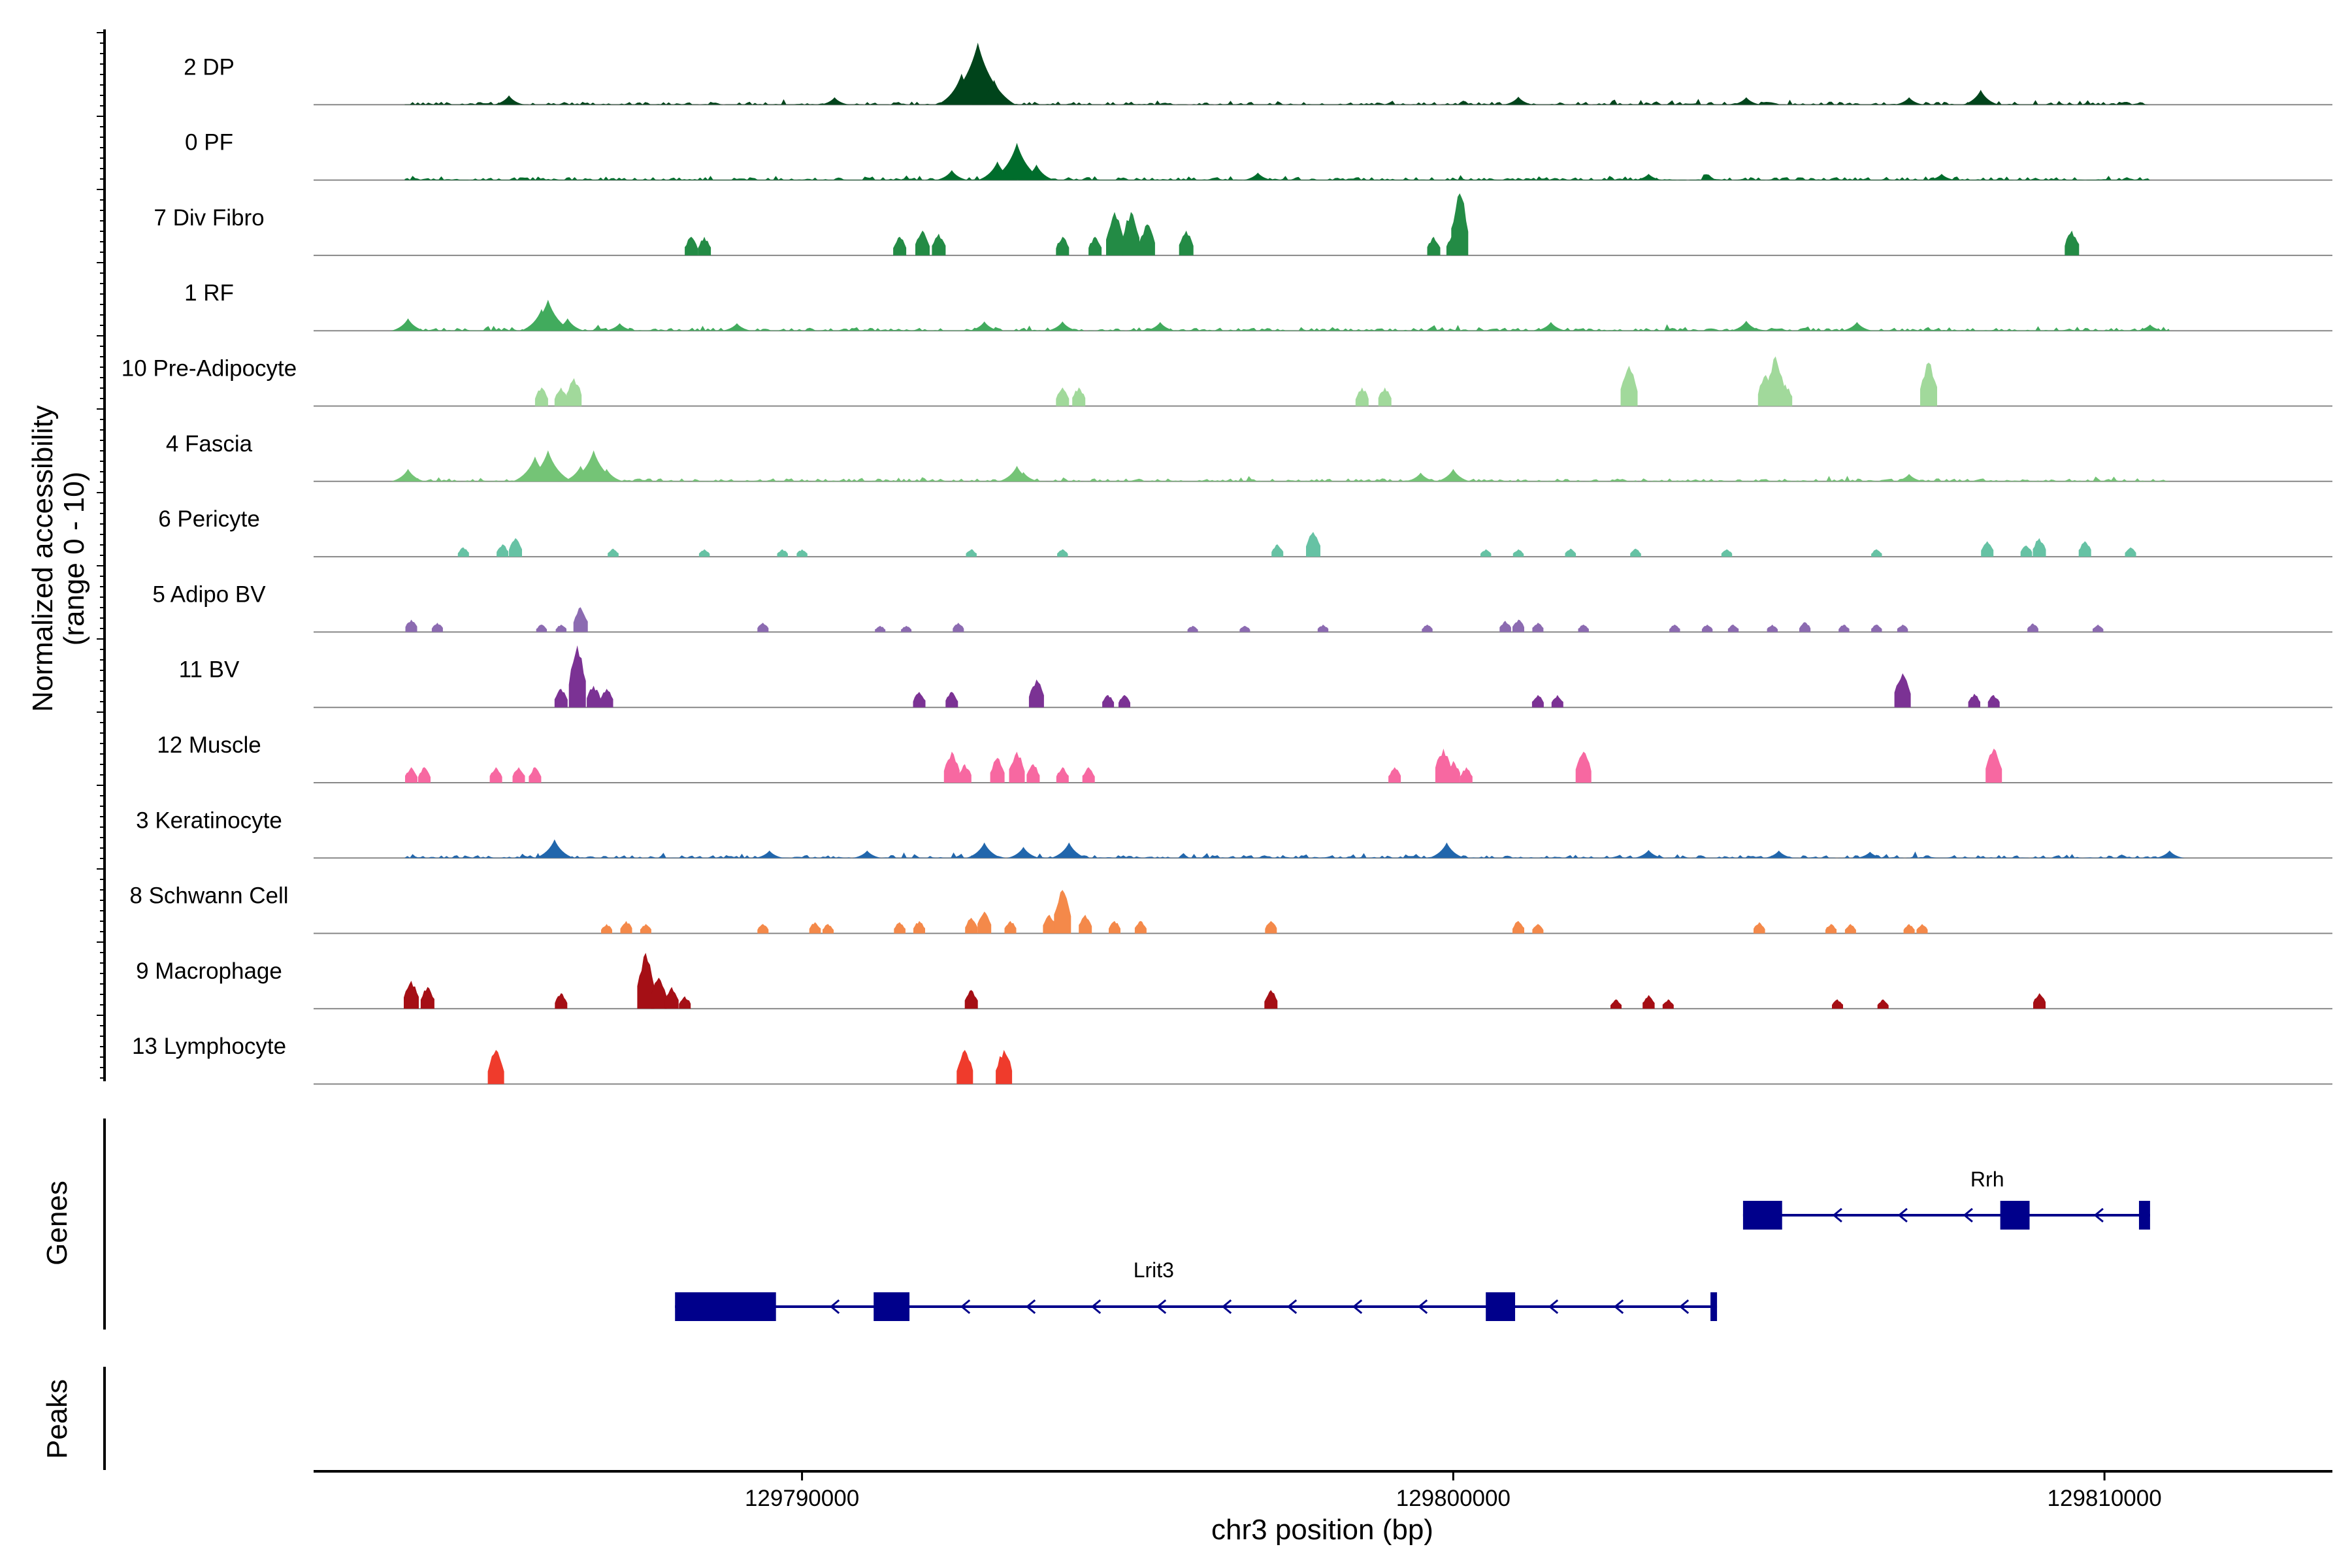 The height and width of the screenshot is (1568, 2352). What do you see at coordinates (1243, 224) in the screenshot?
I see `track-7-div-fibro: 7 Div Fibro` at bounding box center [1243, 224].